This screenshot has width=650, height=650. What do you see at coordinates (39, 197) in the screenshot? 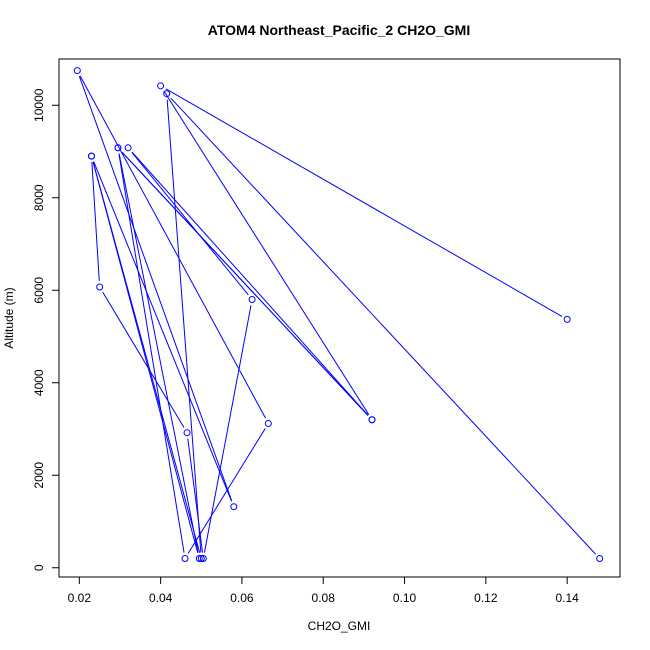
I see `y-tick-label: 8000` at bounding box center [39, 197].